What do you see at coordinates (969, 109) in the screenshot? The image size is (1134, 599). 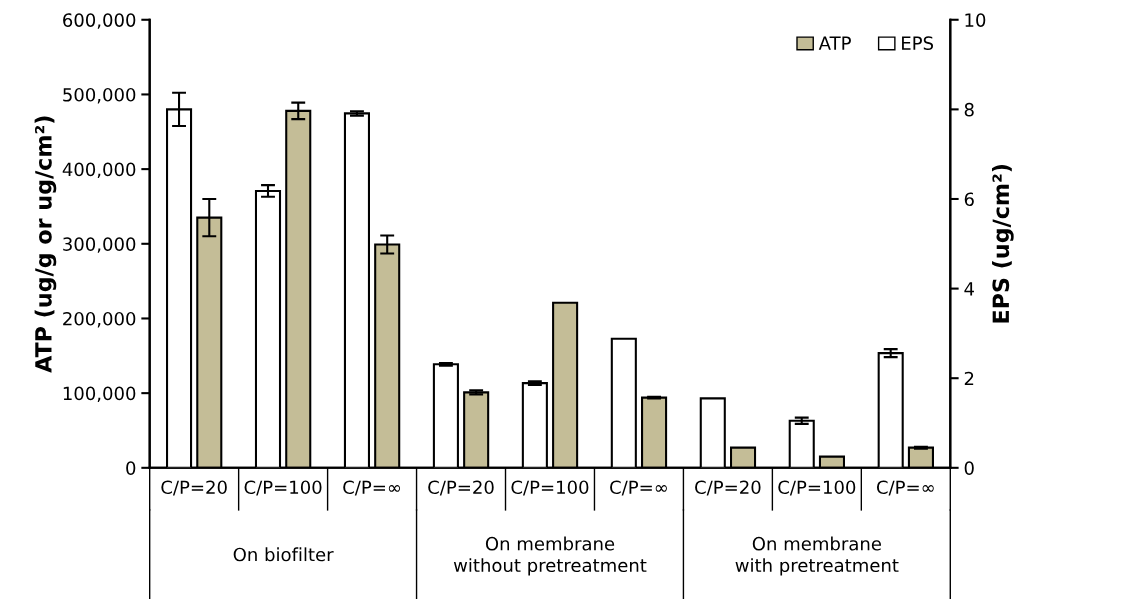 I see `y2-tick-label: 8` at bounding box center [969, 109].